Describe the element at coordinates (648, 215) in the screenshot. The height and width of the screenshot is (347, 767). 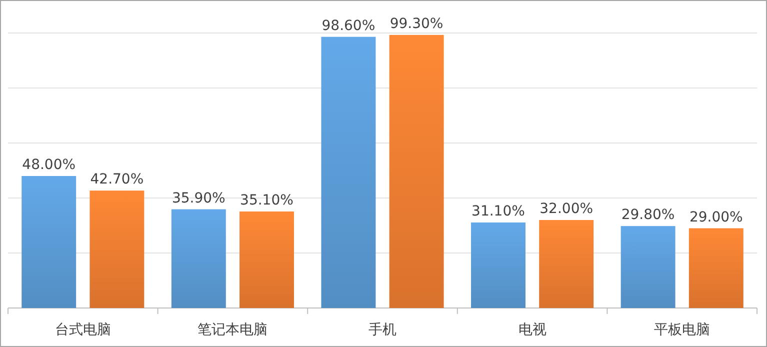
I see `data-label: 29.80%` at that location.